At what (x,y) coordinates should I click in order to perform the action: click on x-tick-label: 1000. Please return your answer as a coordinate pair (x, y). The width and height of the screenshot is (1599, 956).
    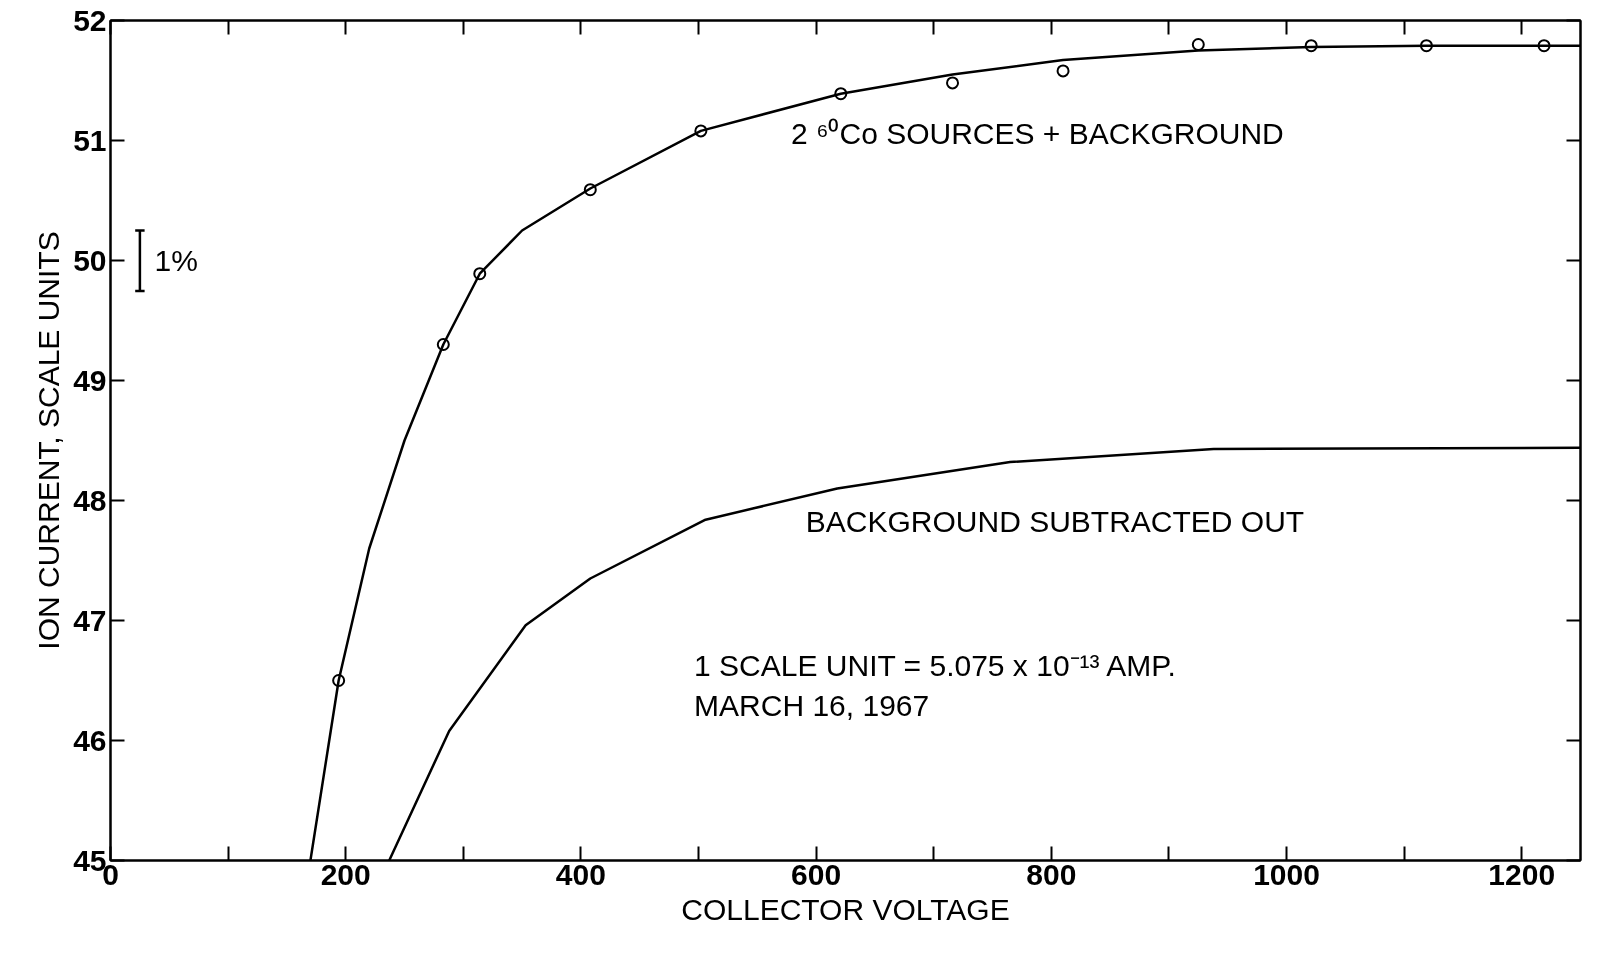
    Looking at the image, I should click on (1286, 874).